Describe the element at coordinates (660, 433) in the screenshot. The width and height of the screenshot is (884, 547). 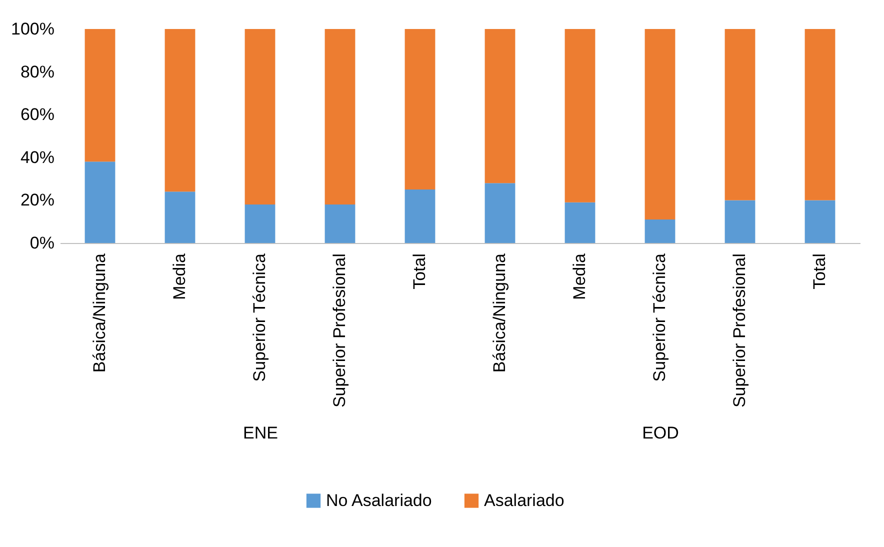
I see `x-axis-title: EOD` at that location.